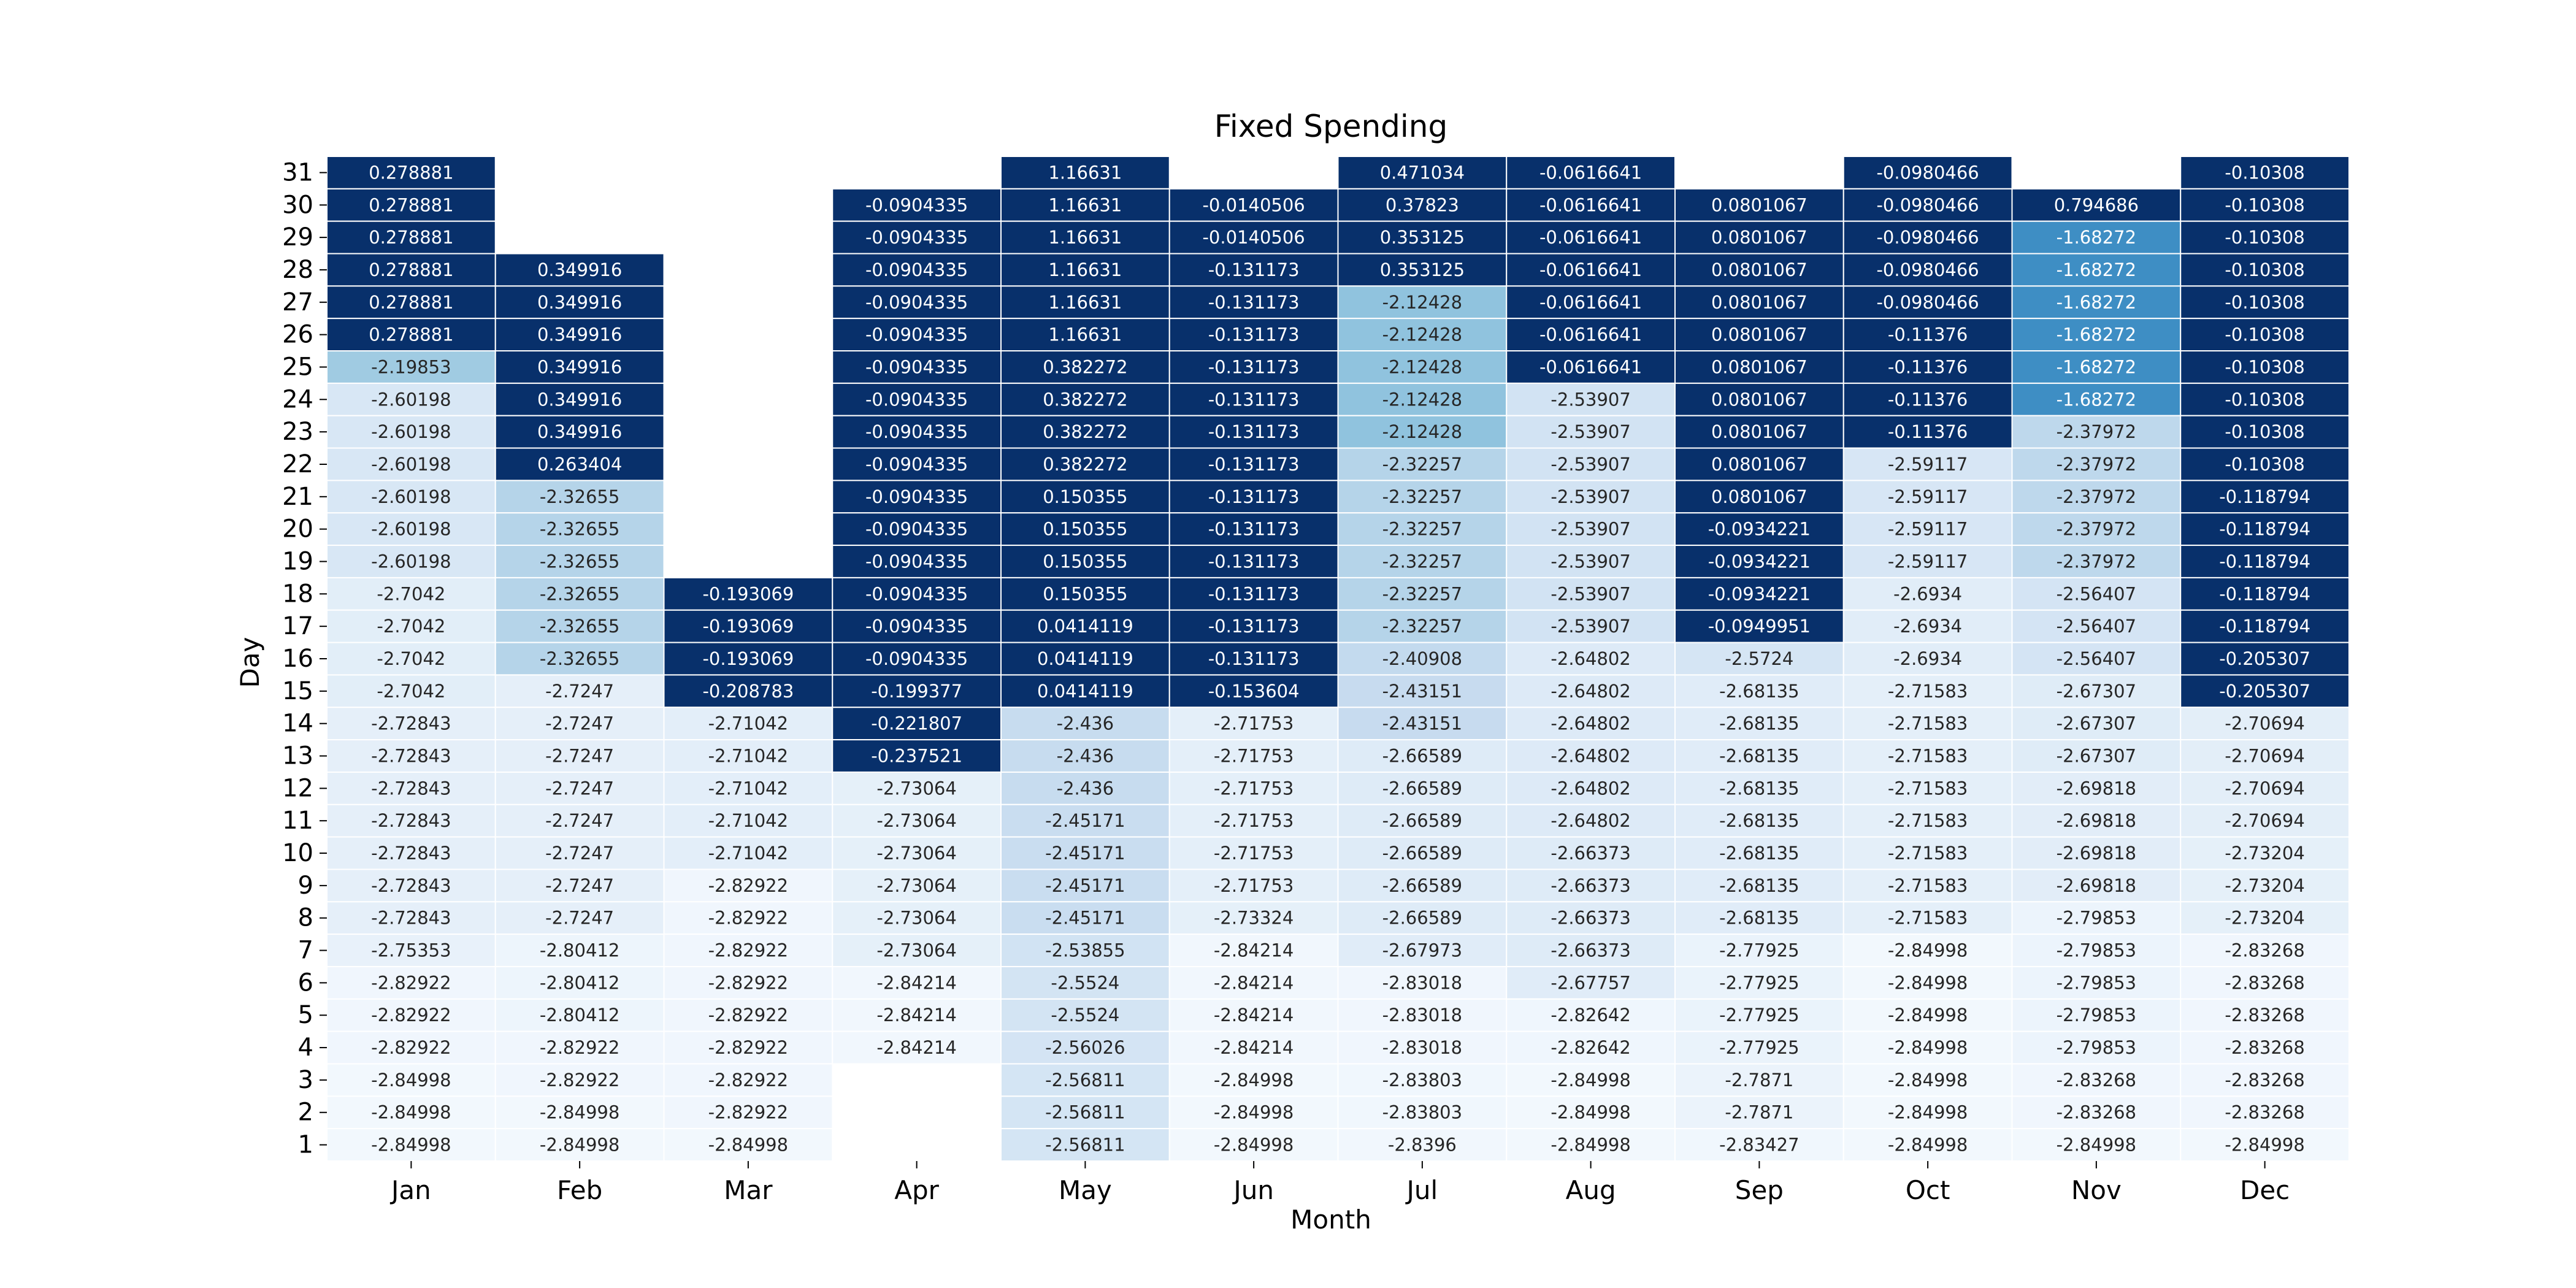  Describe the element at coordinates (297, 691) in the screenshot. I see `y-tick-label: 15` at that location.